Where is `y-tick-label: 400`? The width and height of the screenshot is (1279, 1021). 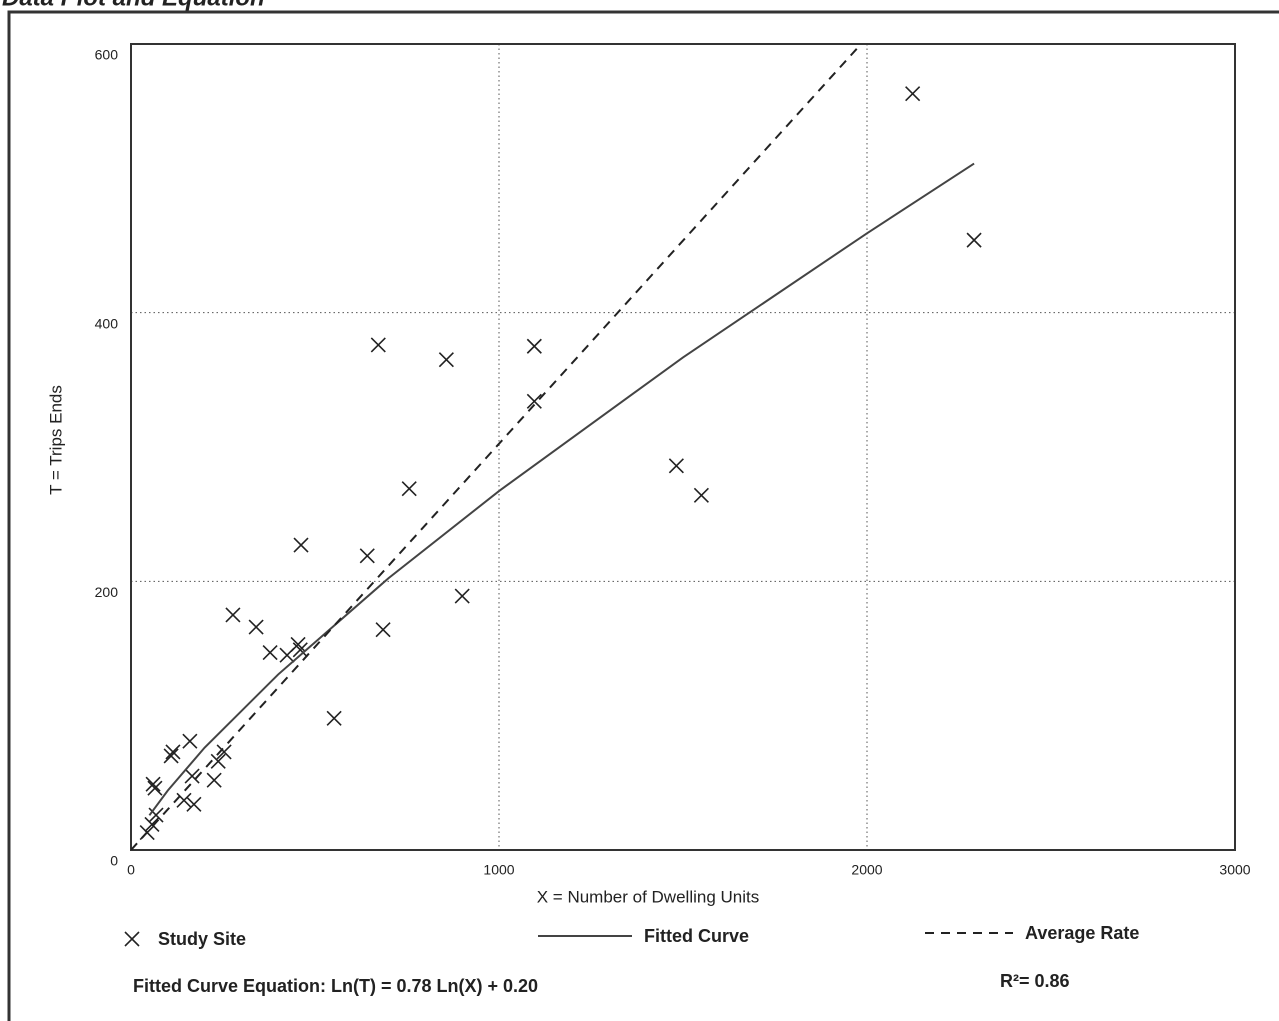 y-tick-label: 400 is located at coordinates (107, 323).